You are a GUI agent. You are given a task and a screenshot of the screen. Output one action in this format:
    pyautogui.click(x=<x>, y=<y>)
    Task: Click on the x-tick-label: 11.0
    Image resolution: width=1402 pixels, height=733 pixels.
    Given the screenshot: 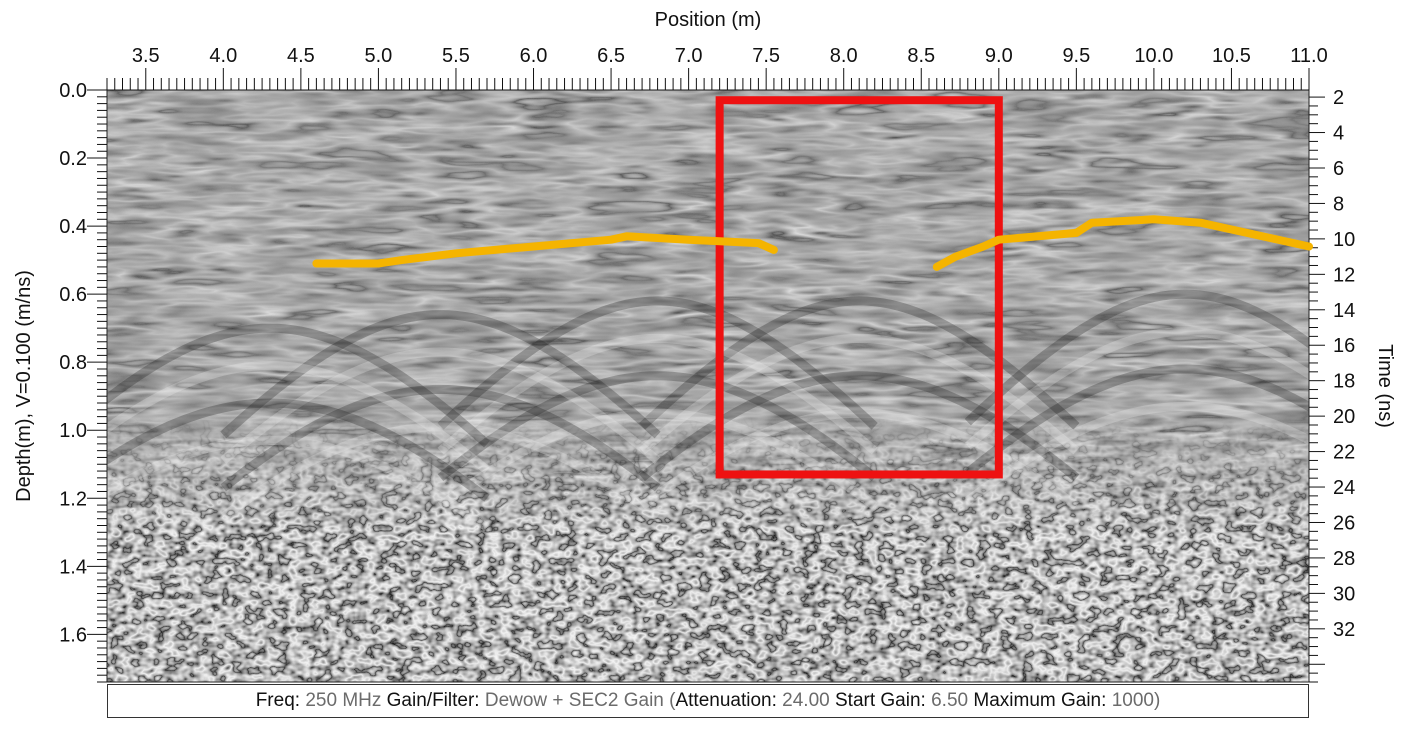 What is the action you would take?
    pyautogui.click(x=1308, y=56)
    